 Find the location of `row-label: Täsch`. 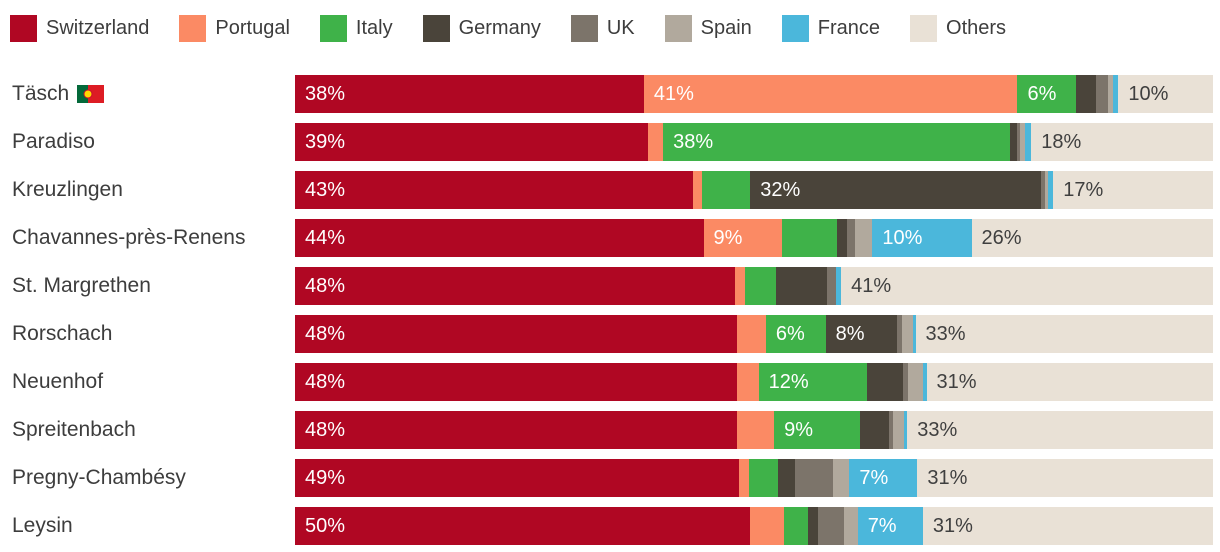

row-label: Täsch is located at coordinates (147, 94).